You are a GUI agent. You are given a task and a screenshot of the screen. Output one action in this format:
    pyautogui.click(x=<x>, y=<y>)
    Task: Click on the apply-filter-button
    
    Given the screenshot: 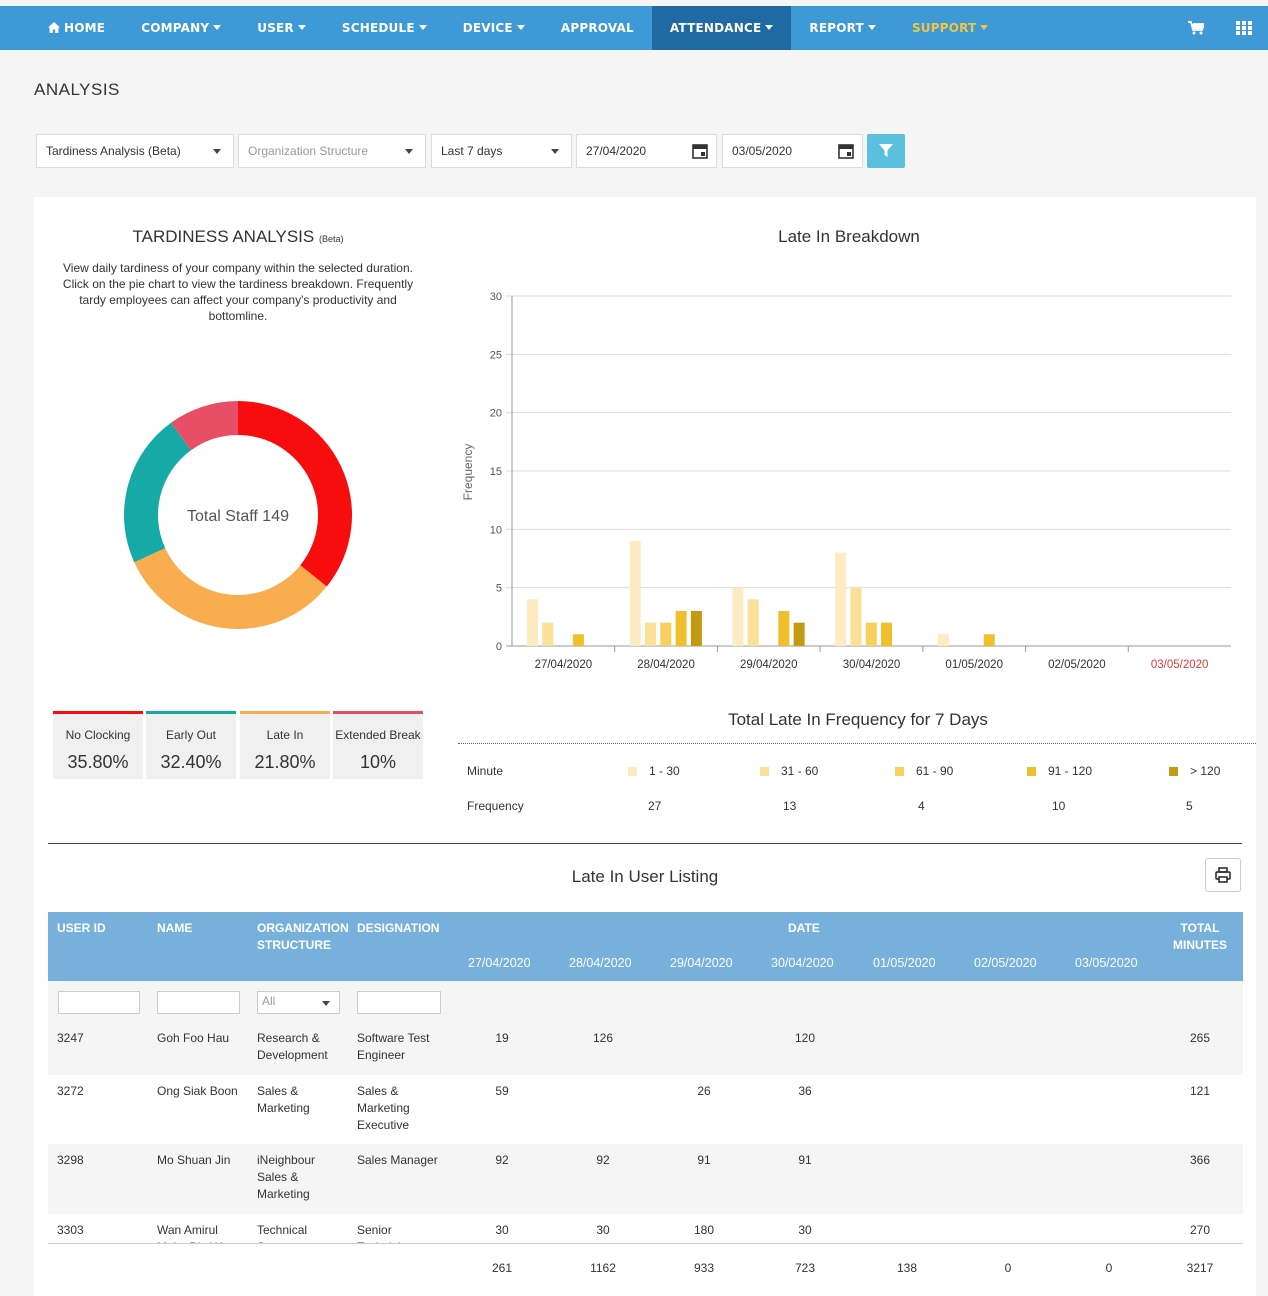 What is the action you would take?
    pyautogui.click(x=886, y=151)
    